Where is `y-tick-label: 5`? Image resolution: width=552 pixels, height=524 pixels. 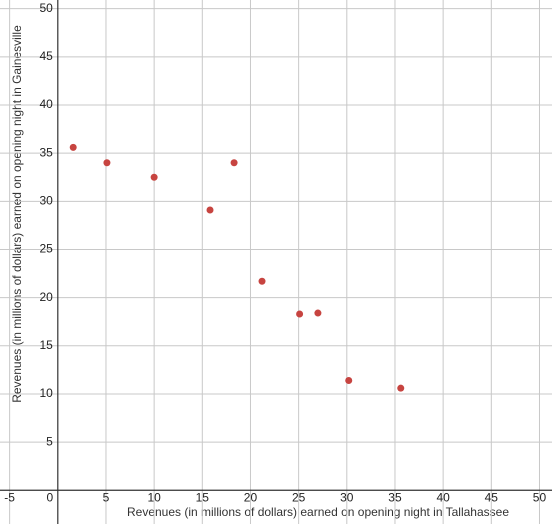
y-tick-label: 5 is located at coordinates (49, 441).